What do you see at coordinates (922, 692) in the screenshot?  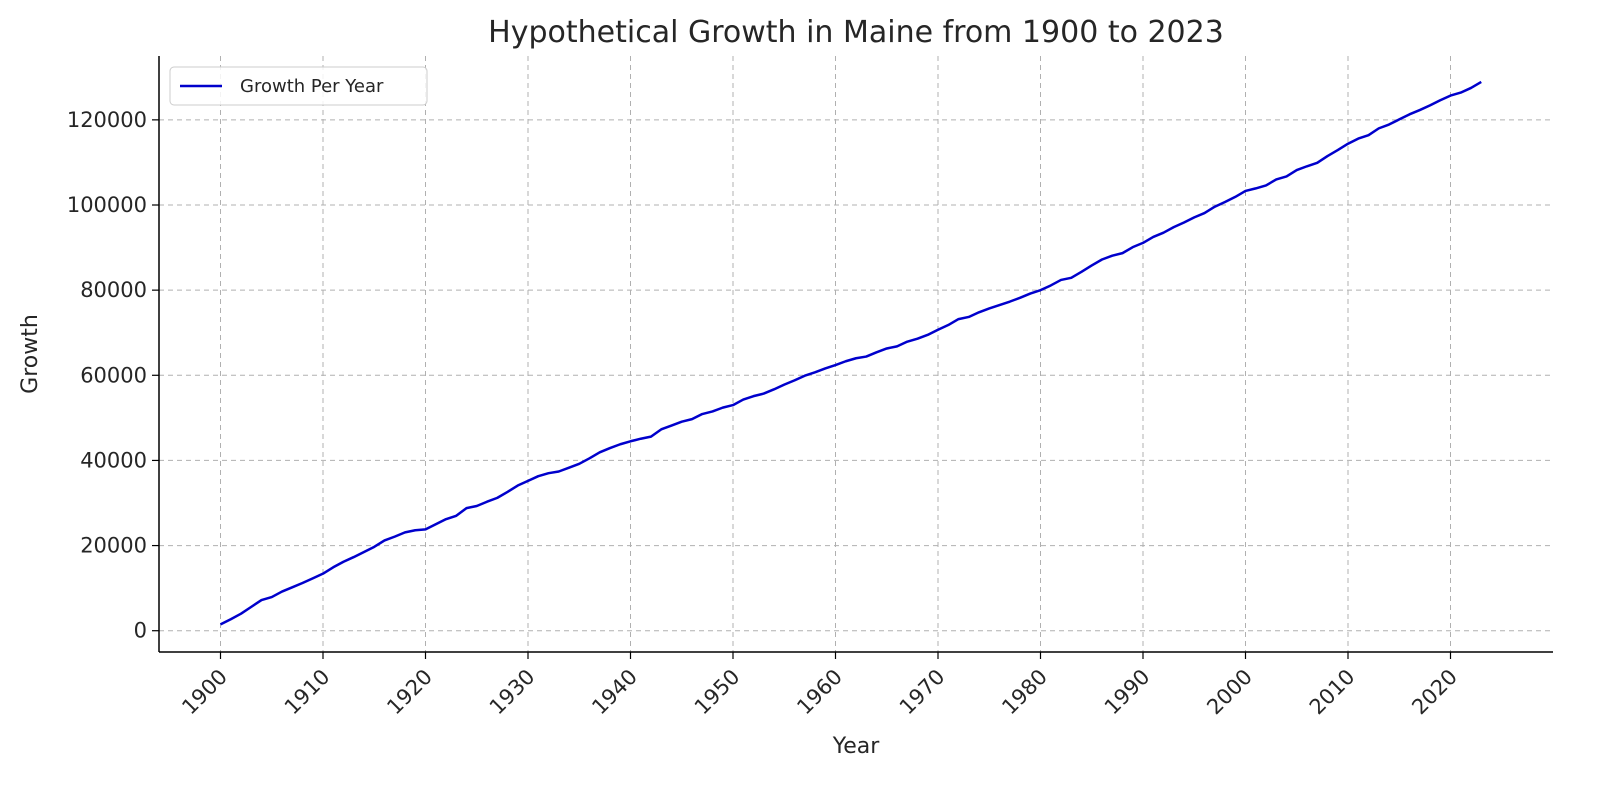 I see `x-tick-label: 1970` at bounding box center [922, 692].